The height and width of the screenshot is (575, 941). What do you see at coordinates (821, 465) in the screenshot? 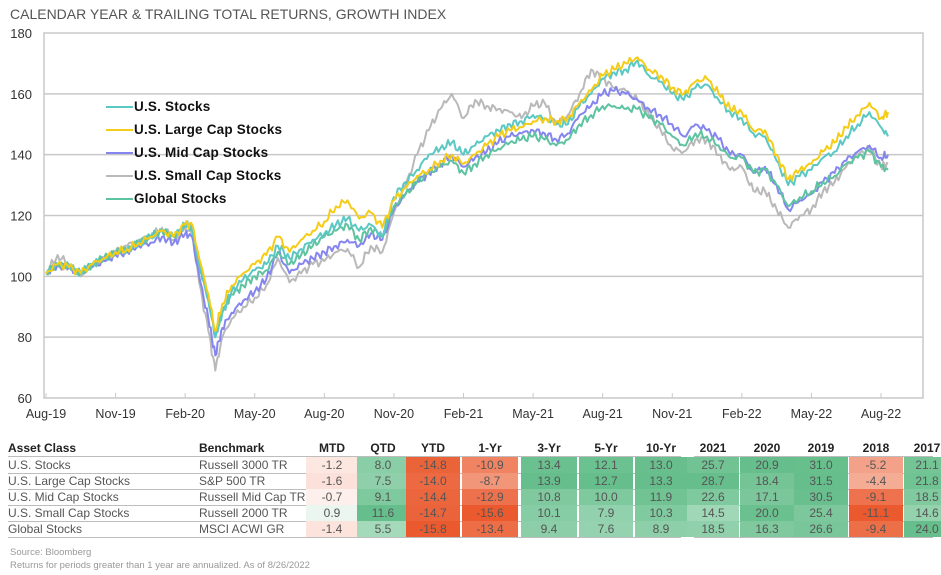
I see `value-cell-2019: 31.0` at bounding box center [821, 465].